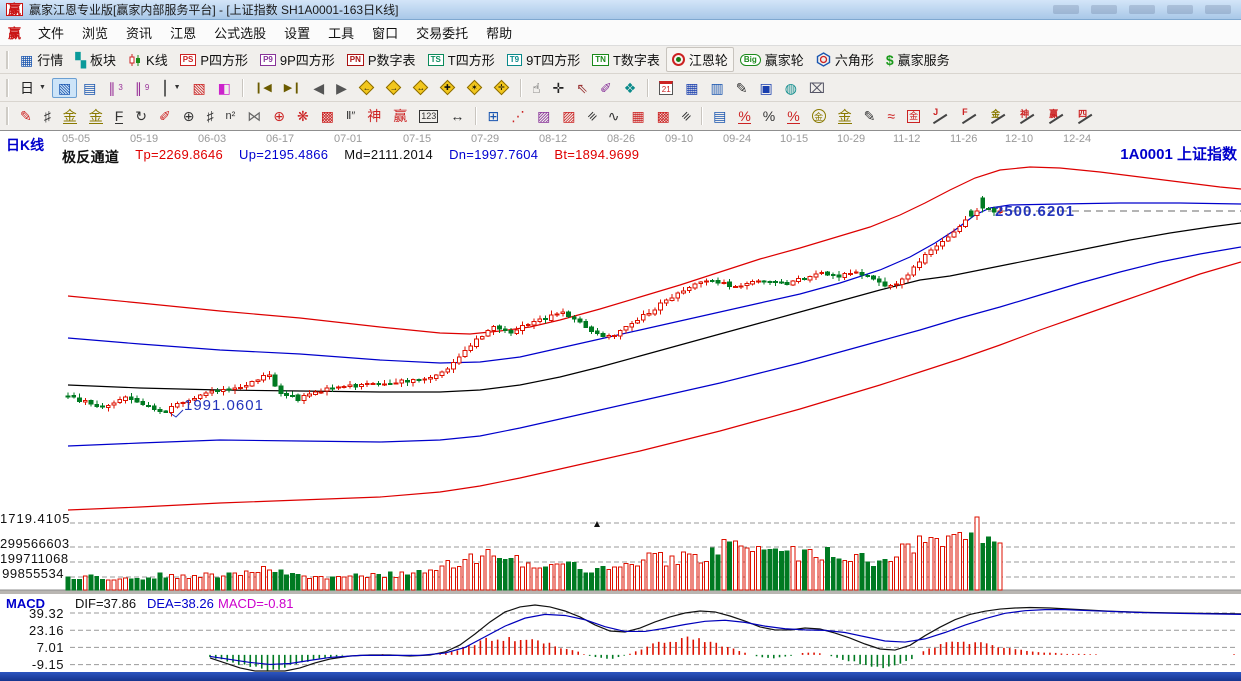 The height and width of the screenshot is (681, 1241). Describe the element at coordinates (870, 116) in the screenshot. I see `draw-pen-candle: ✎` at that location.